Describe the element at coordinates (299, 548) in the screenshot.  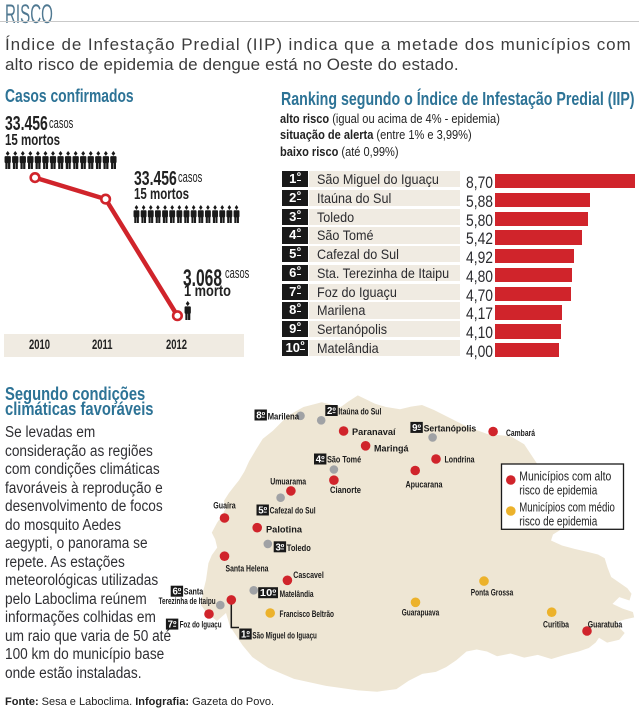
I see `svg-text: Toledo` at that location.